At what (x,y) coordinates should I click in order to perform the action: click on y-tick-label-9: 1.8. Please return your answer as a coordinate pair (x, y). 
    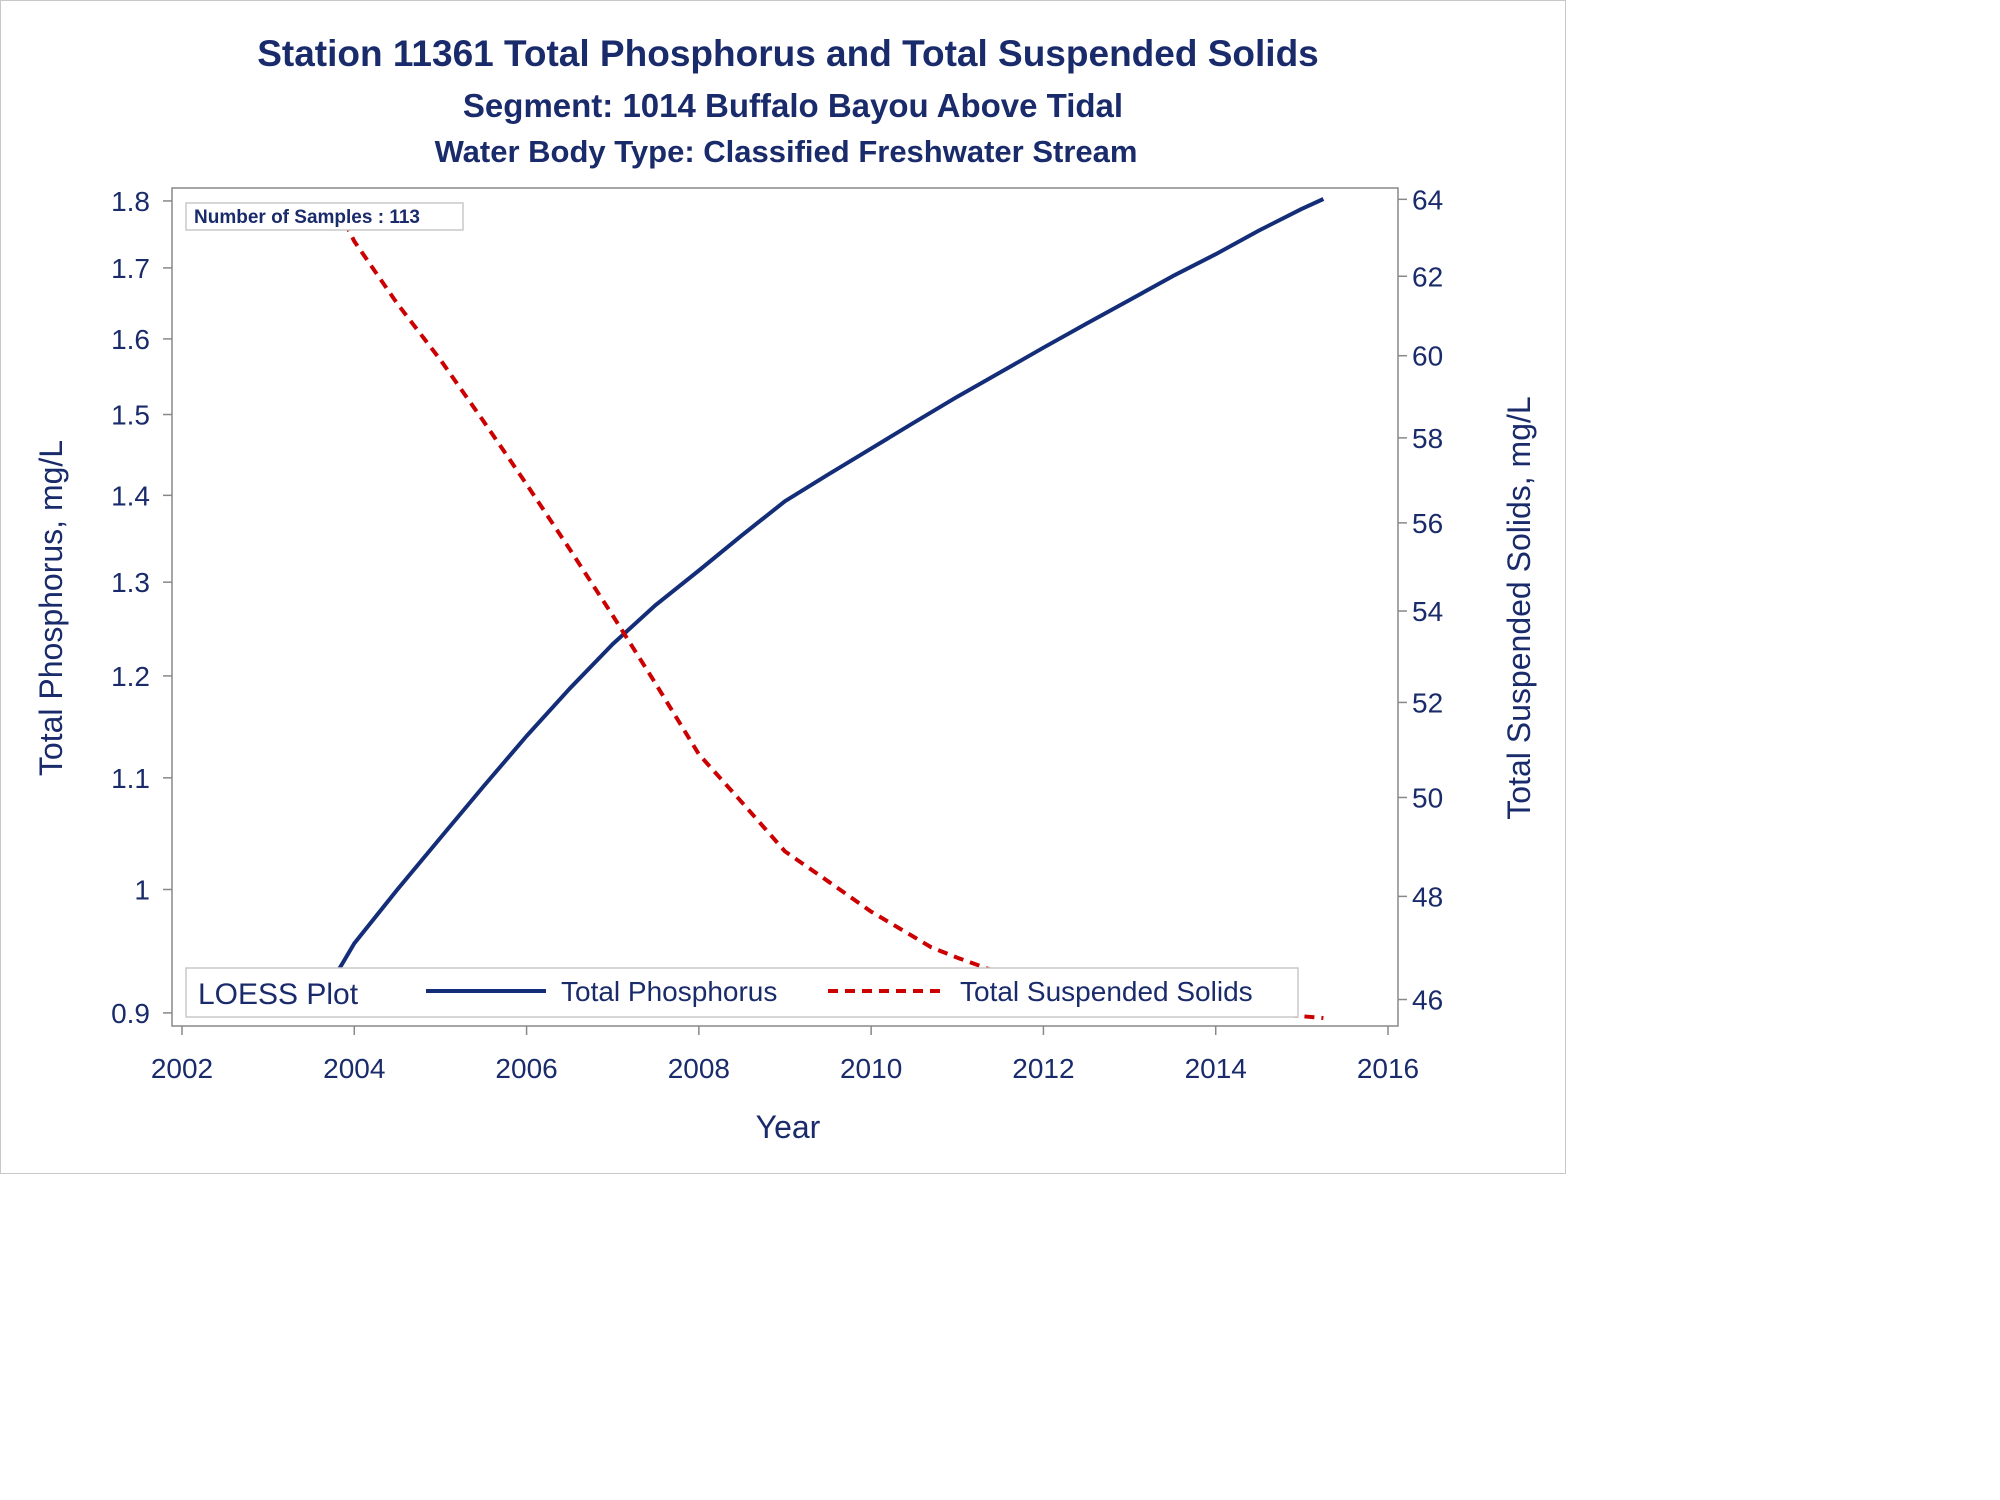
    Looking at the image, I should click on (130, 201).